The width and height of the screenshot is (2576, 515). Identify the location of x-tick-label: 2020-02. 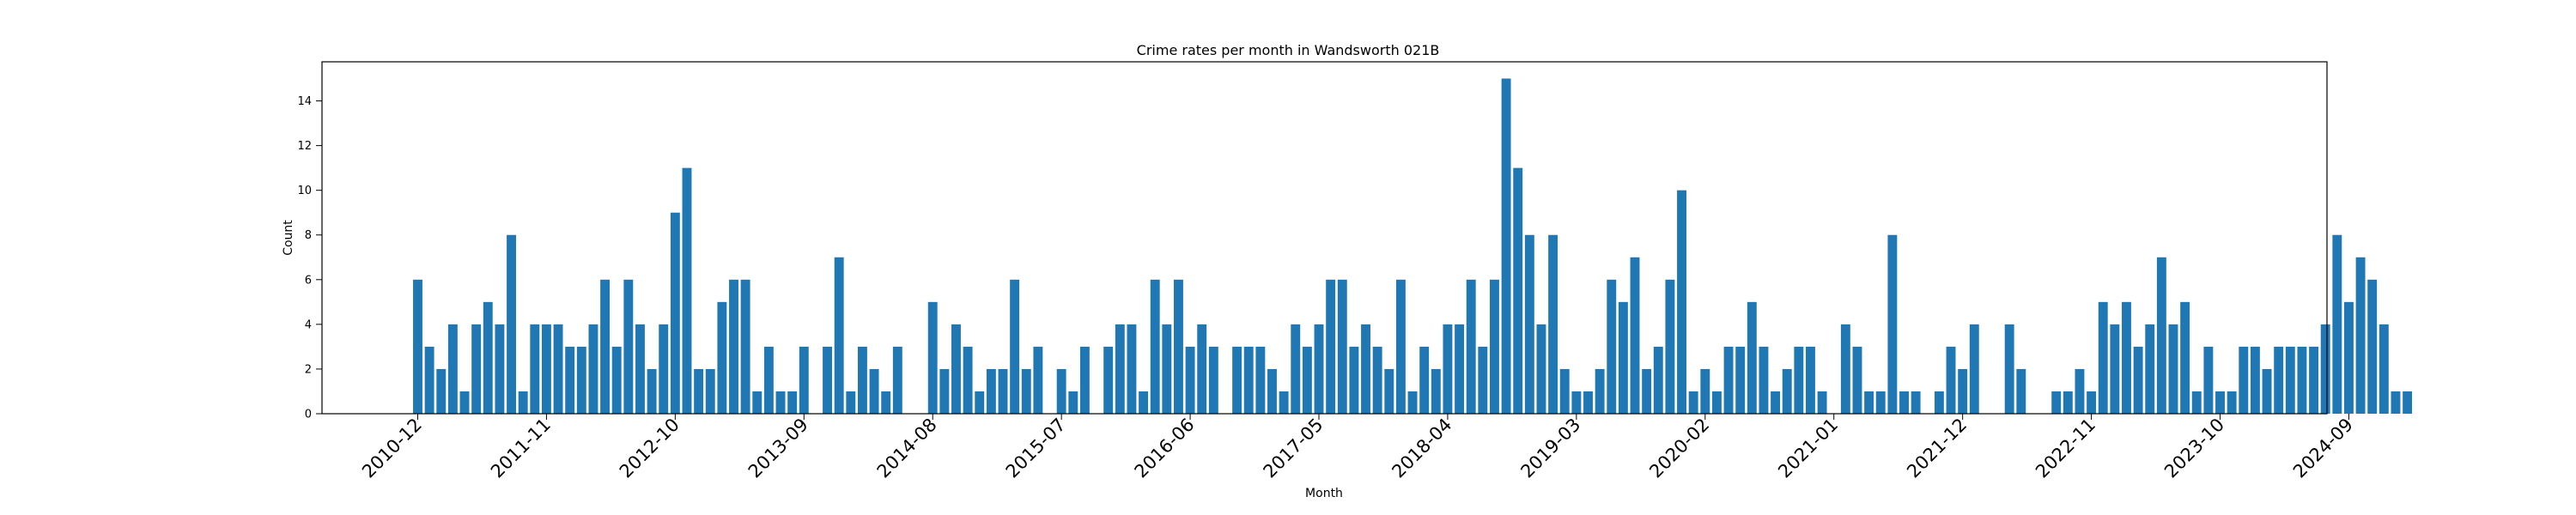
(1679, 448).